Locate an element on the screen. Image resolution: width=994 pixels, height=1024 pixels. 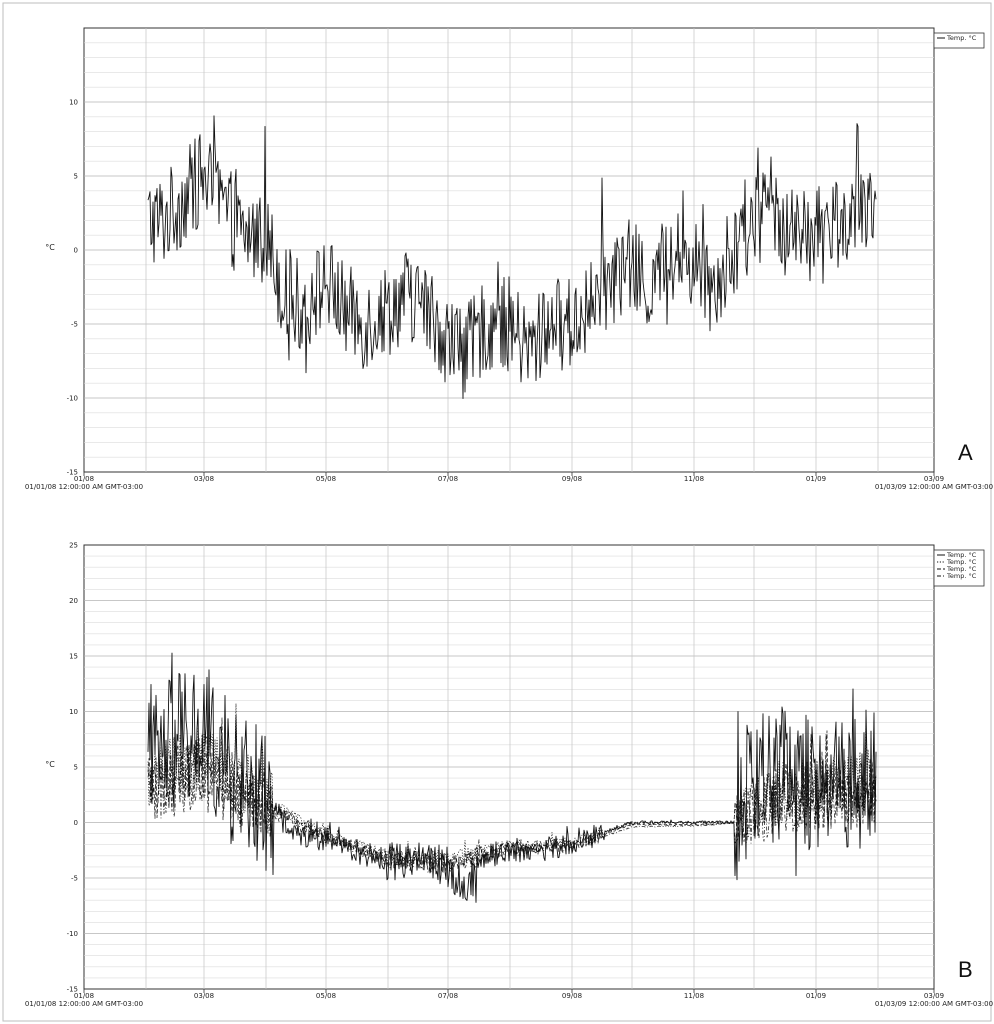
y-ticks-b: -15 -10 -5 0 5 10 15 20 25 is located at coordinates (72, 768).